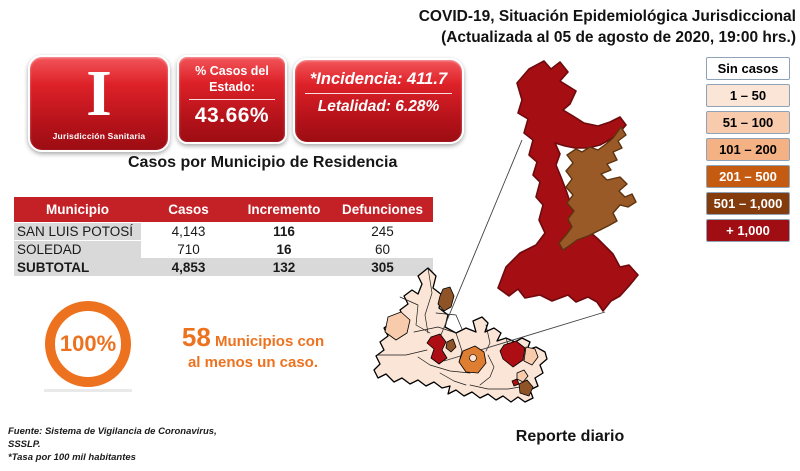  What do you see at coordinates (378, 93) in the screenshot?
I see `rates-divider` at bounding box center [378, 93].